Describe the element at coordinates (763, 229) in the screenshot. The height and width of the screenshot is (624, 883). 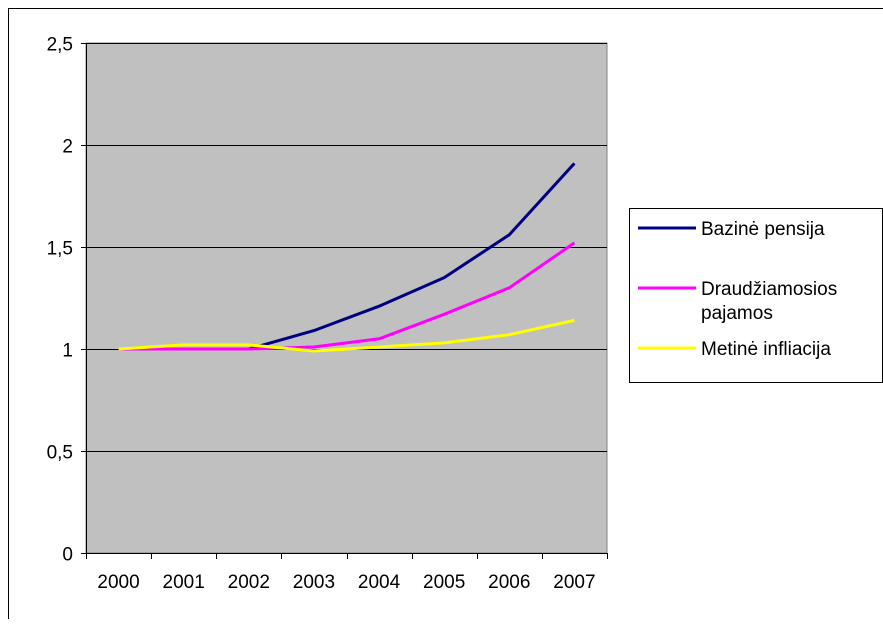
I see `legend-label: Bazinė pensija` at that location.